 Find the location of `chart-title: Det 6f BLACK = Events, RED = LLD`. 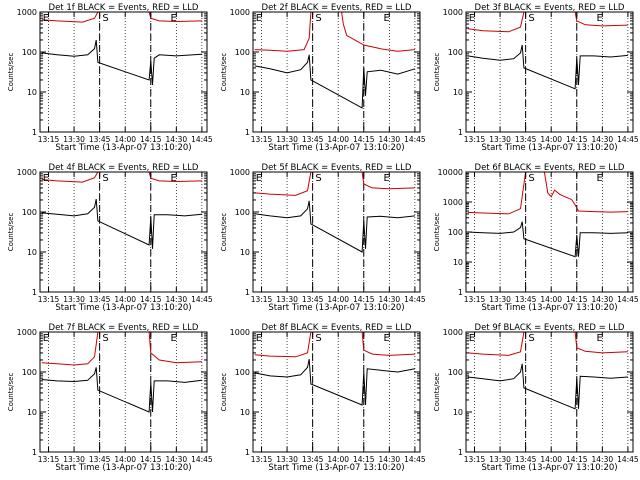

chart-title: Det 6f BLACK = Events, RED = LLD is located at coordinates (550, 168).